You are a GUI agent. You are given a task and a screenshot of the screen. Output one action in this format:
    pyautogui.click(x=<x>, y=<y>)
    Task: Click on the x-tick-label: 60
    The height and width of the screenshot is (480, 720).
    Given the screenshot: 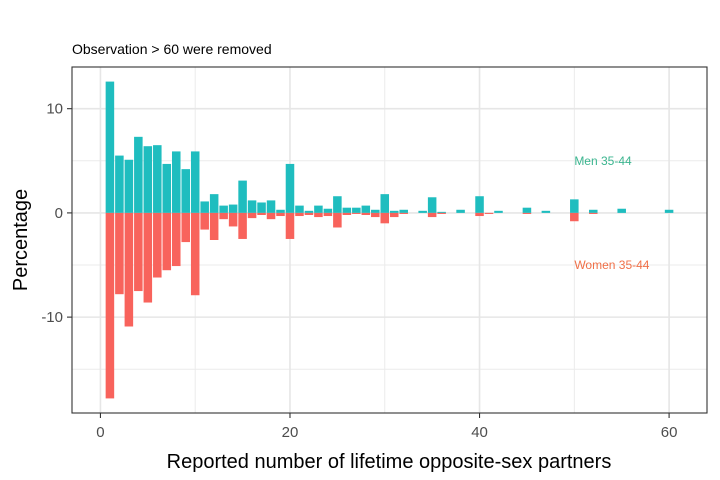 What is the action you would take?
    pyautogui.click(x=669, y=432)
    